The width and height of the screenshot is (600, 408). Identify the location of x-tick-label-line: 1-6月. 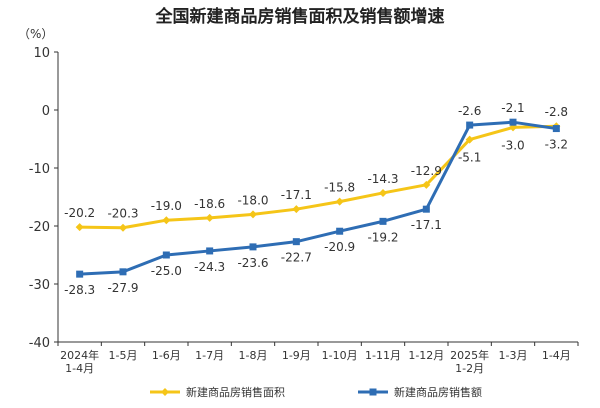
(166, 355).